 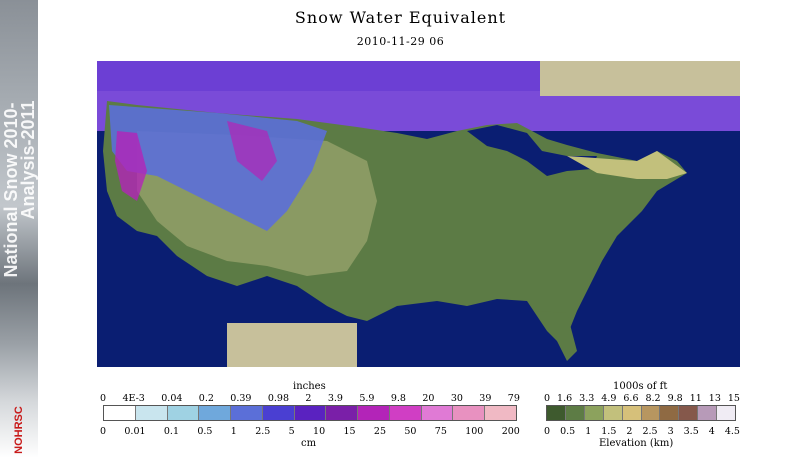 I want to click on west-snow, so click(x=218, y=168).